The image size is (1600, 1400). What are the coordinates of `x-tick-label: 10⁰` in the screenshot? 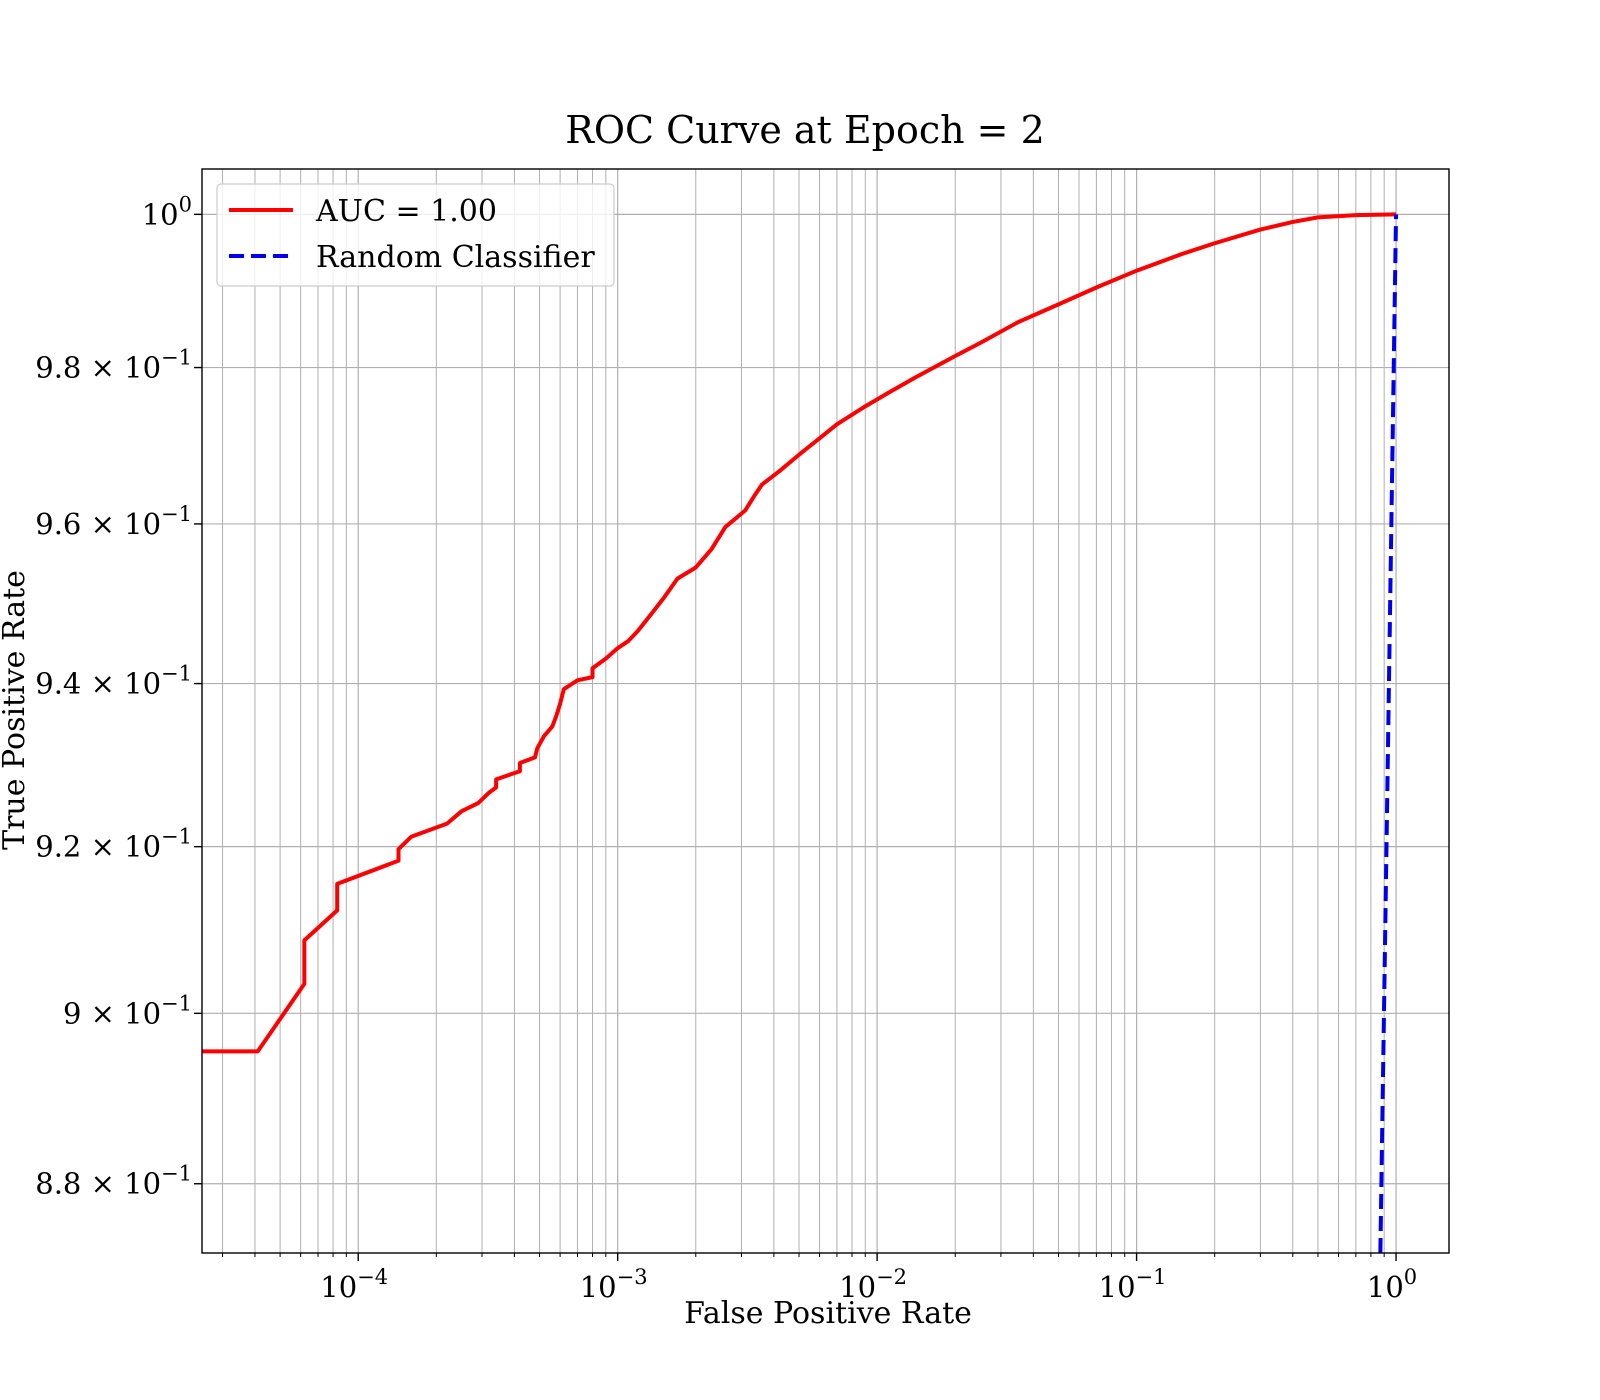 It's located at (1392, 1284).